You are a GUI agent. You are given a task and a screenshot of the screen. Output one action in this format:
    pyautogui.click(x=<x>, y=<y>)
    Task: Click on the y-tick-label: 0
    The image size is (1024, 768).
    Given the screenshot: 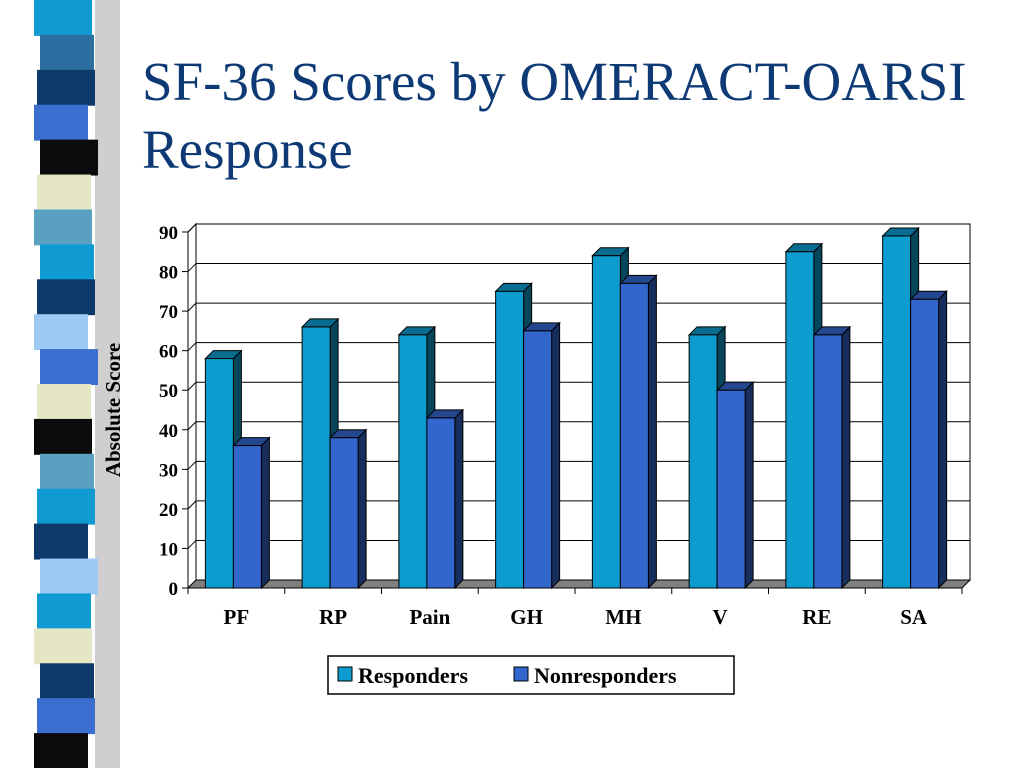 What is the action you would take?
    pyautogui.click(x=174, y=589)
    